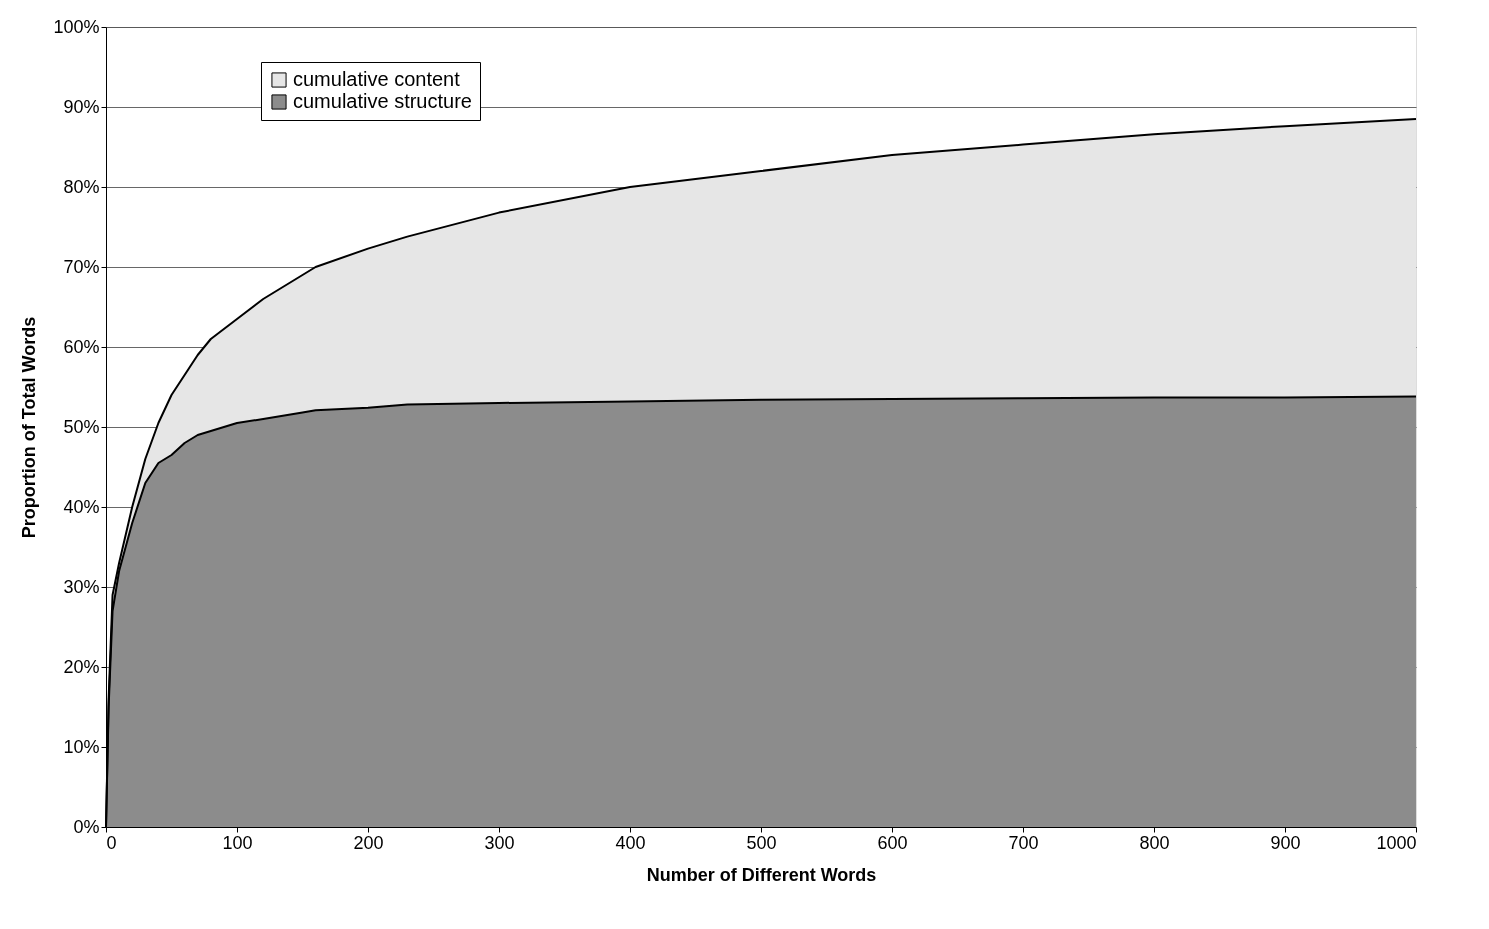  Describe the element at coordinates (1396, 842) in the screenshot. I see `x-tick-label: 1000` at that location.